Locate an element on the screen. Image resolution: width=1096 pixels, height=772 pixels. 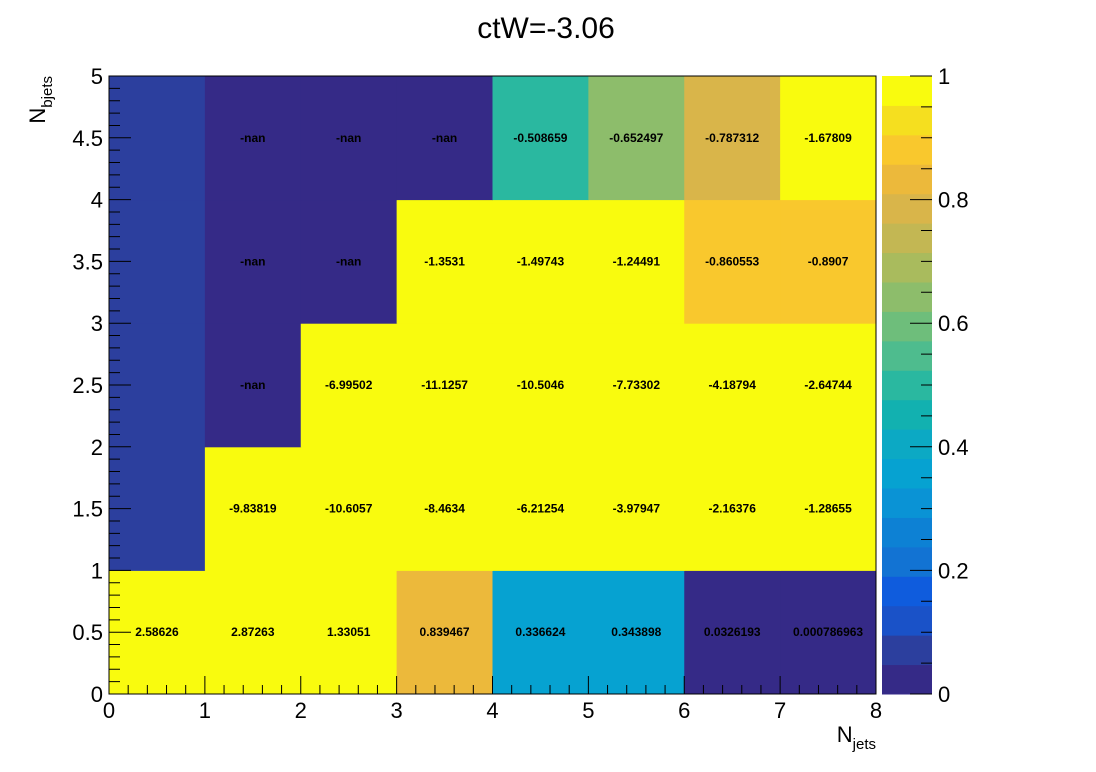
x-tick-label: 8 is located at coordinates (876, 710).